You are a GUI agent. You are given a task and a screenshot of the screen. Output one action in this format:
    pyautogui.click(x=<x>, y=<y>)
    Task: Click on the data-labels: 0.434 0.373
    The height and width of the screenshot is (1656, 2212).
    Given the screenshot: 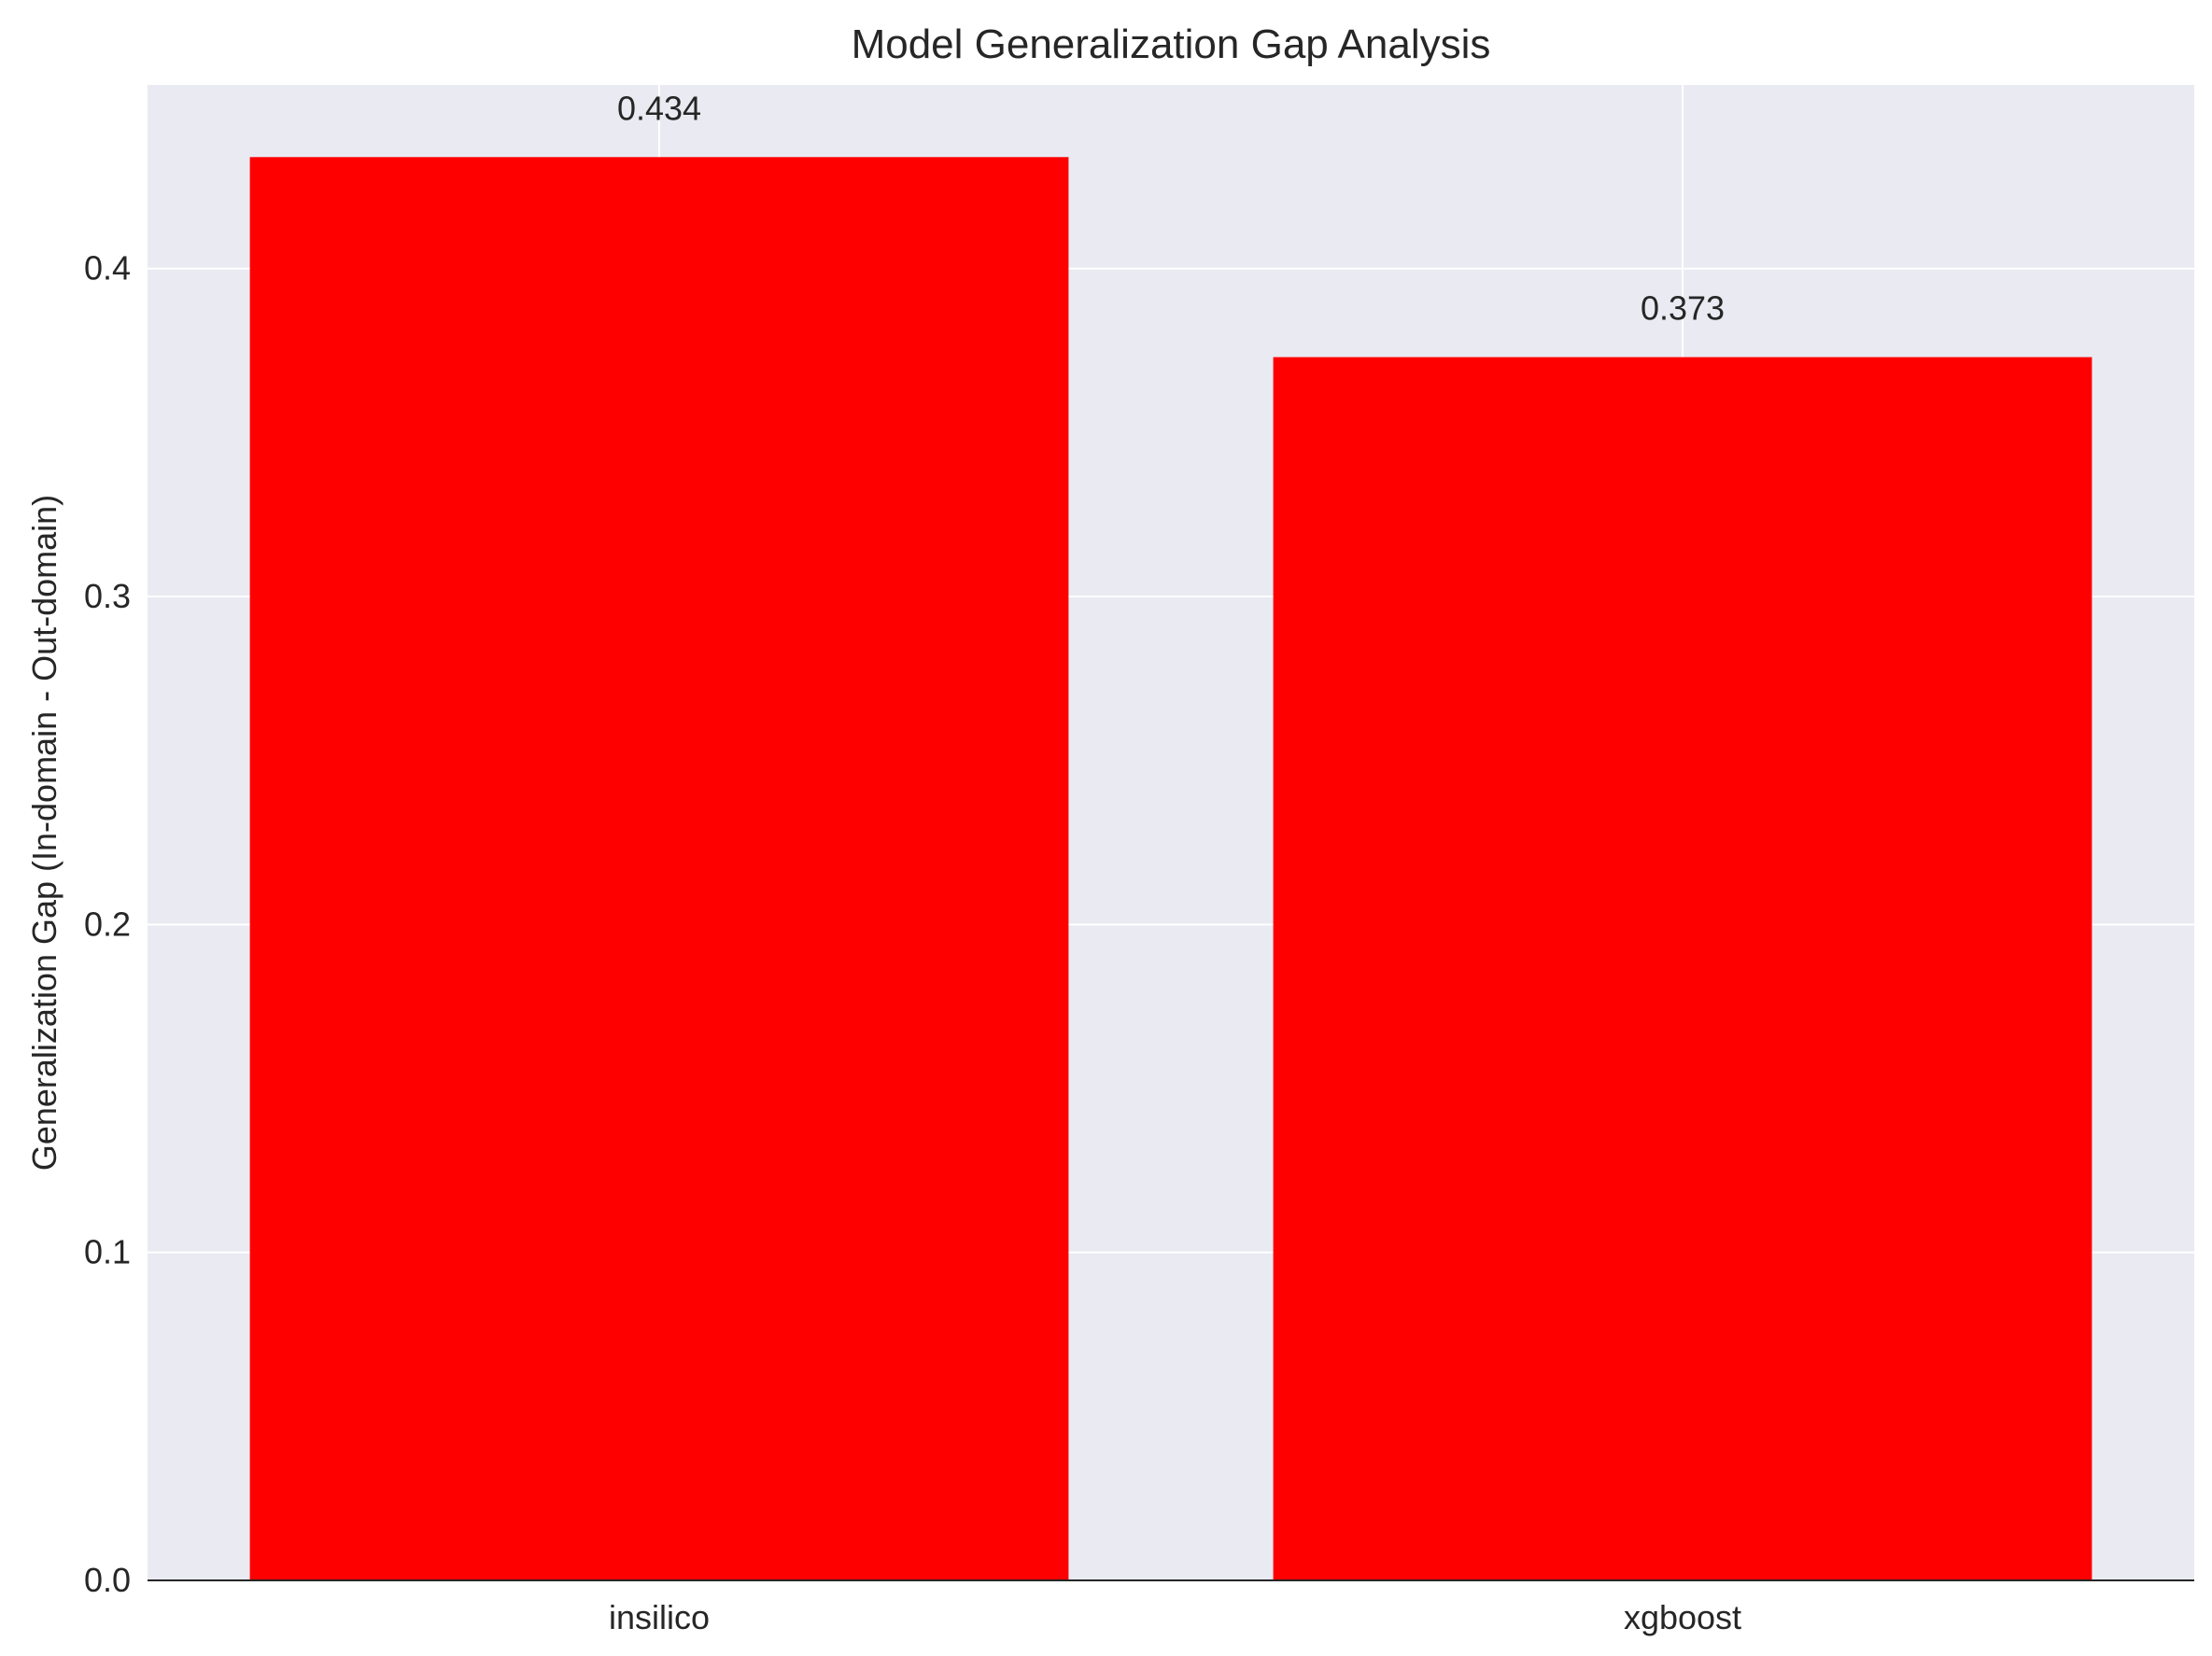 What is the action you would take?
    pyautogui.click(x=1171, y=208)
    